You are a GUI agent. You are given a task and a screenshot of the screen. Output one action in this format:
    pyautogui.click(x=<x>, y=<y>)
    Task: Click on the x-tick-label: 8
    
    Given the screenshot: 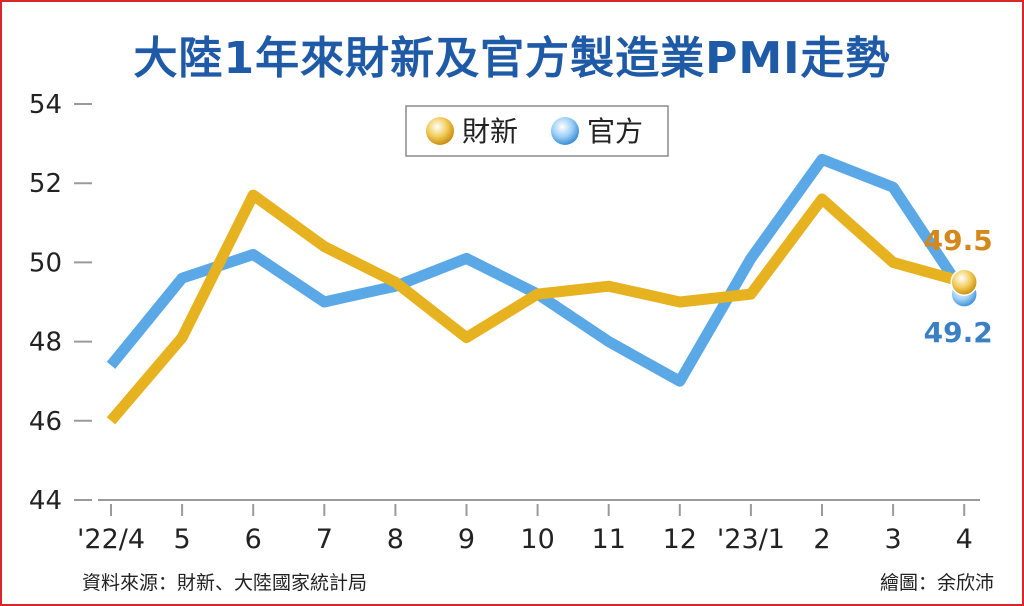 What is the action you would take?
    pyautogui.click(x=395, y=539)
    